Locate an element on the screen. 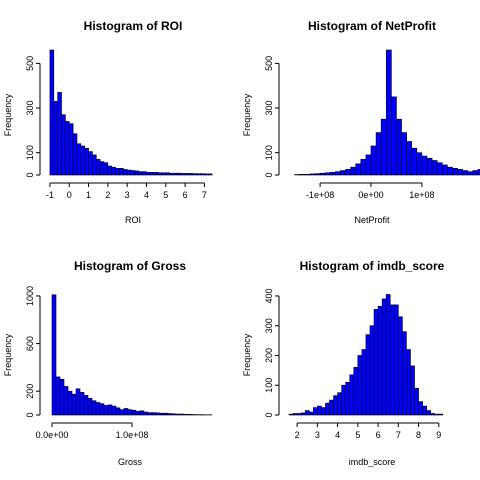  gross-ylabel: Frequency is located at coordinates (8, 354).